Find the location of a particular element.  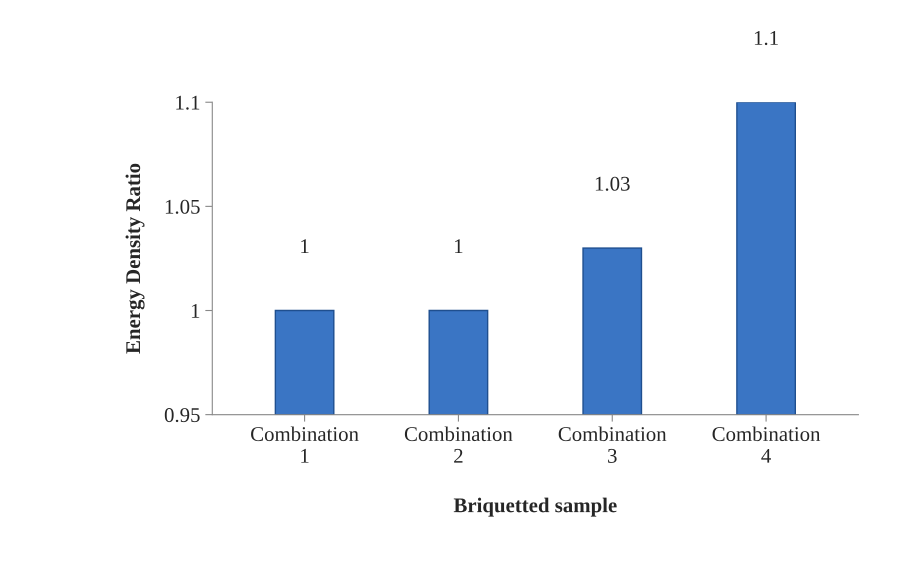

x-tick-label: Combination 4 is located at coordinates (766, 444).